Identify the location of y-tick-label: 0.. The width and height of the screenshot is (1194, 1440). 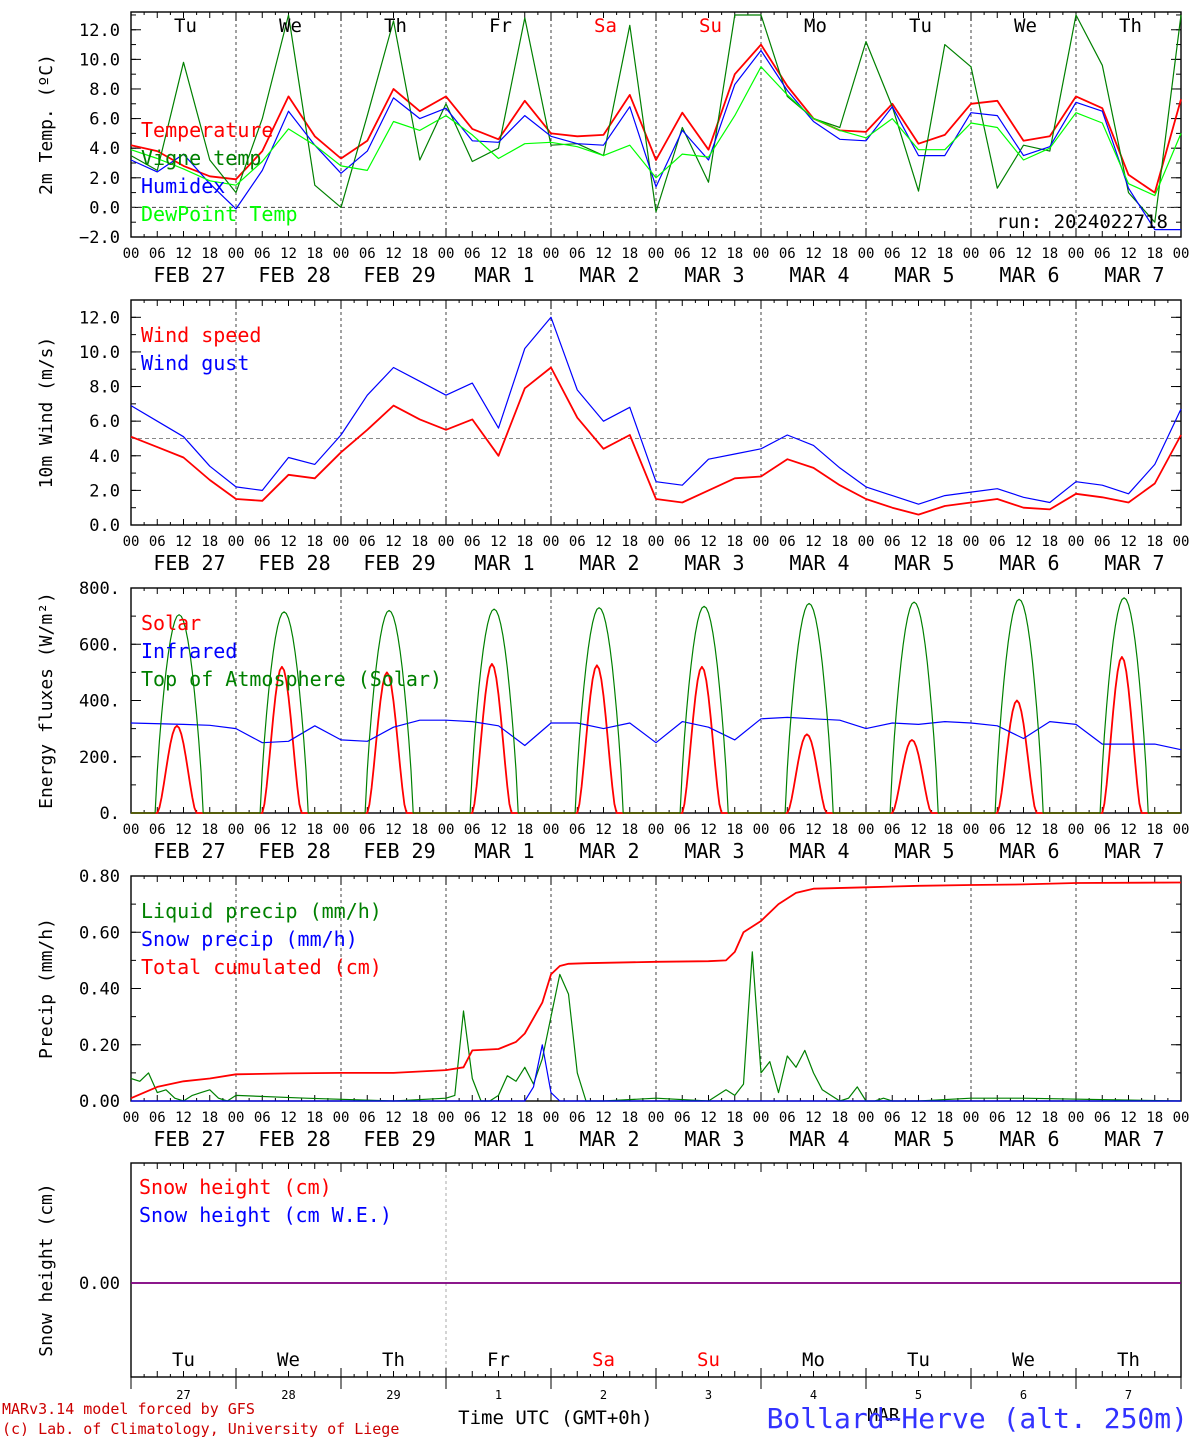
(110, 814).